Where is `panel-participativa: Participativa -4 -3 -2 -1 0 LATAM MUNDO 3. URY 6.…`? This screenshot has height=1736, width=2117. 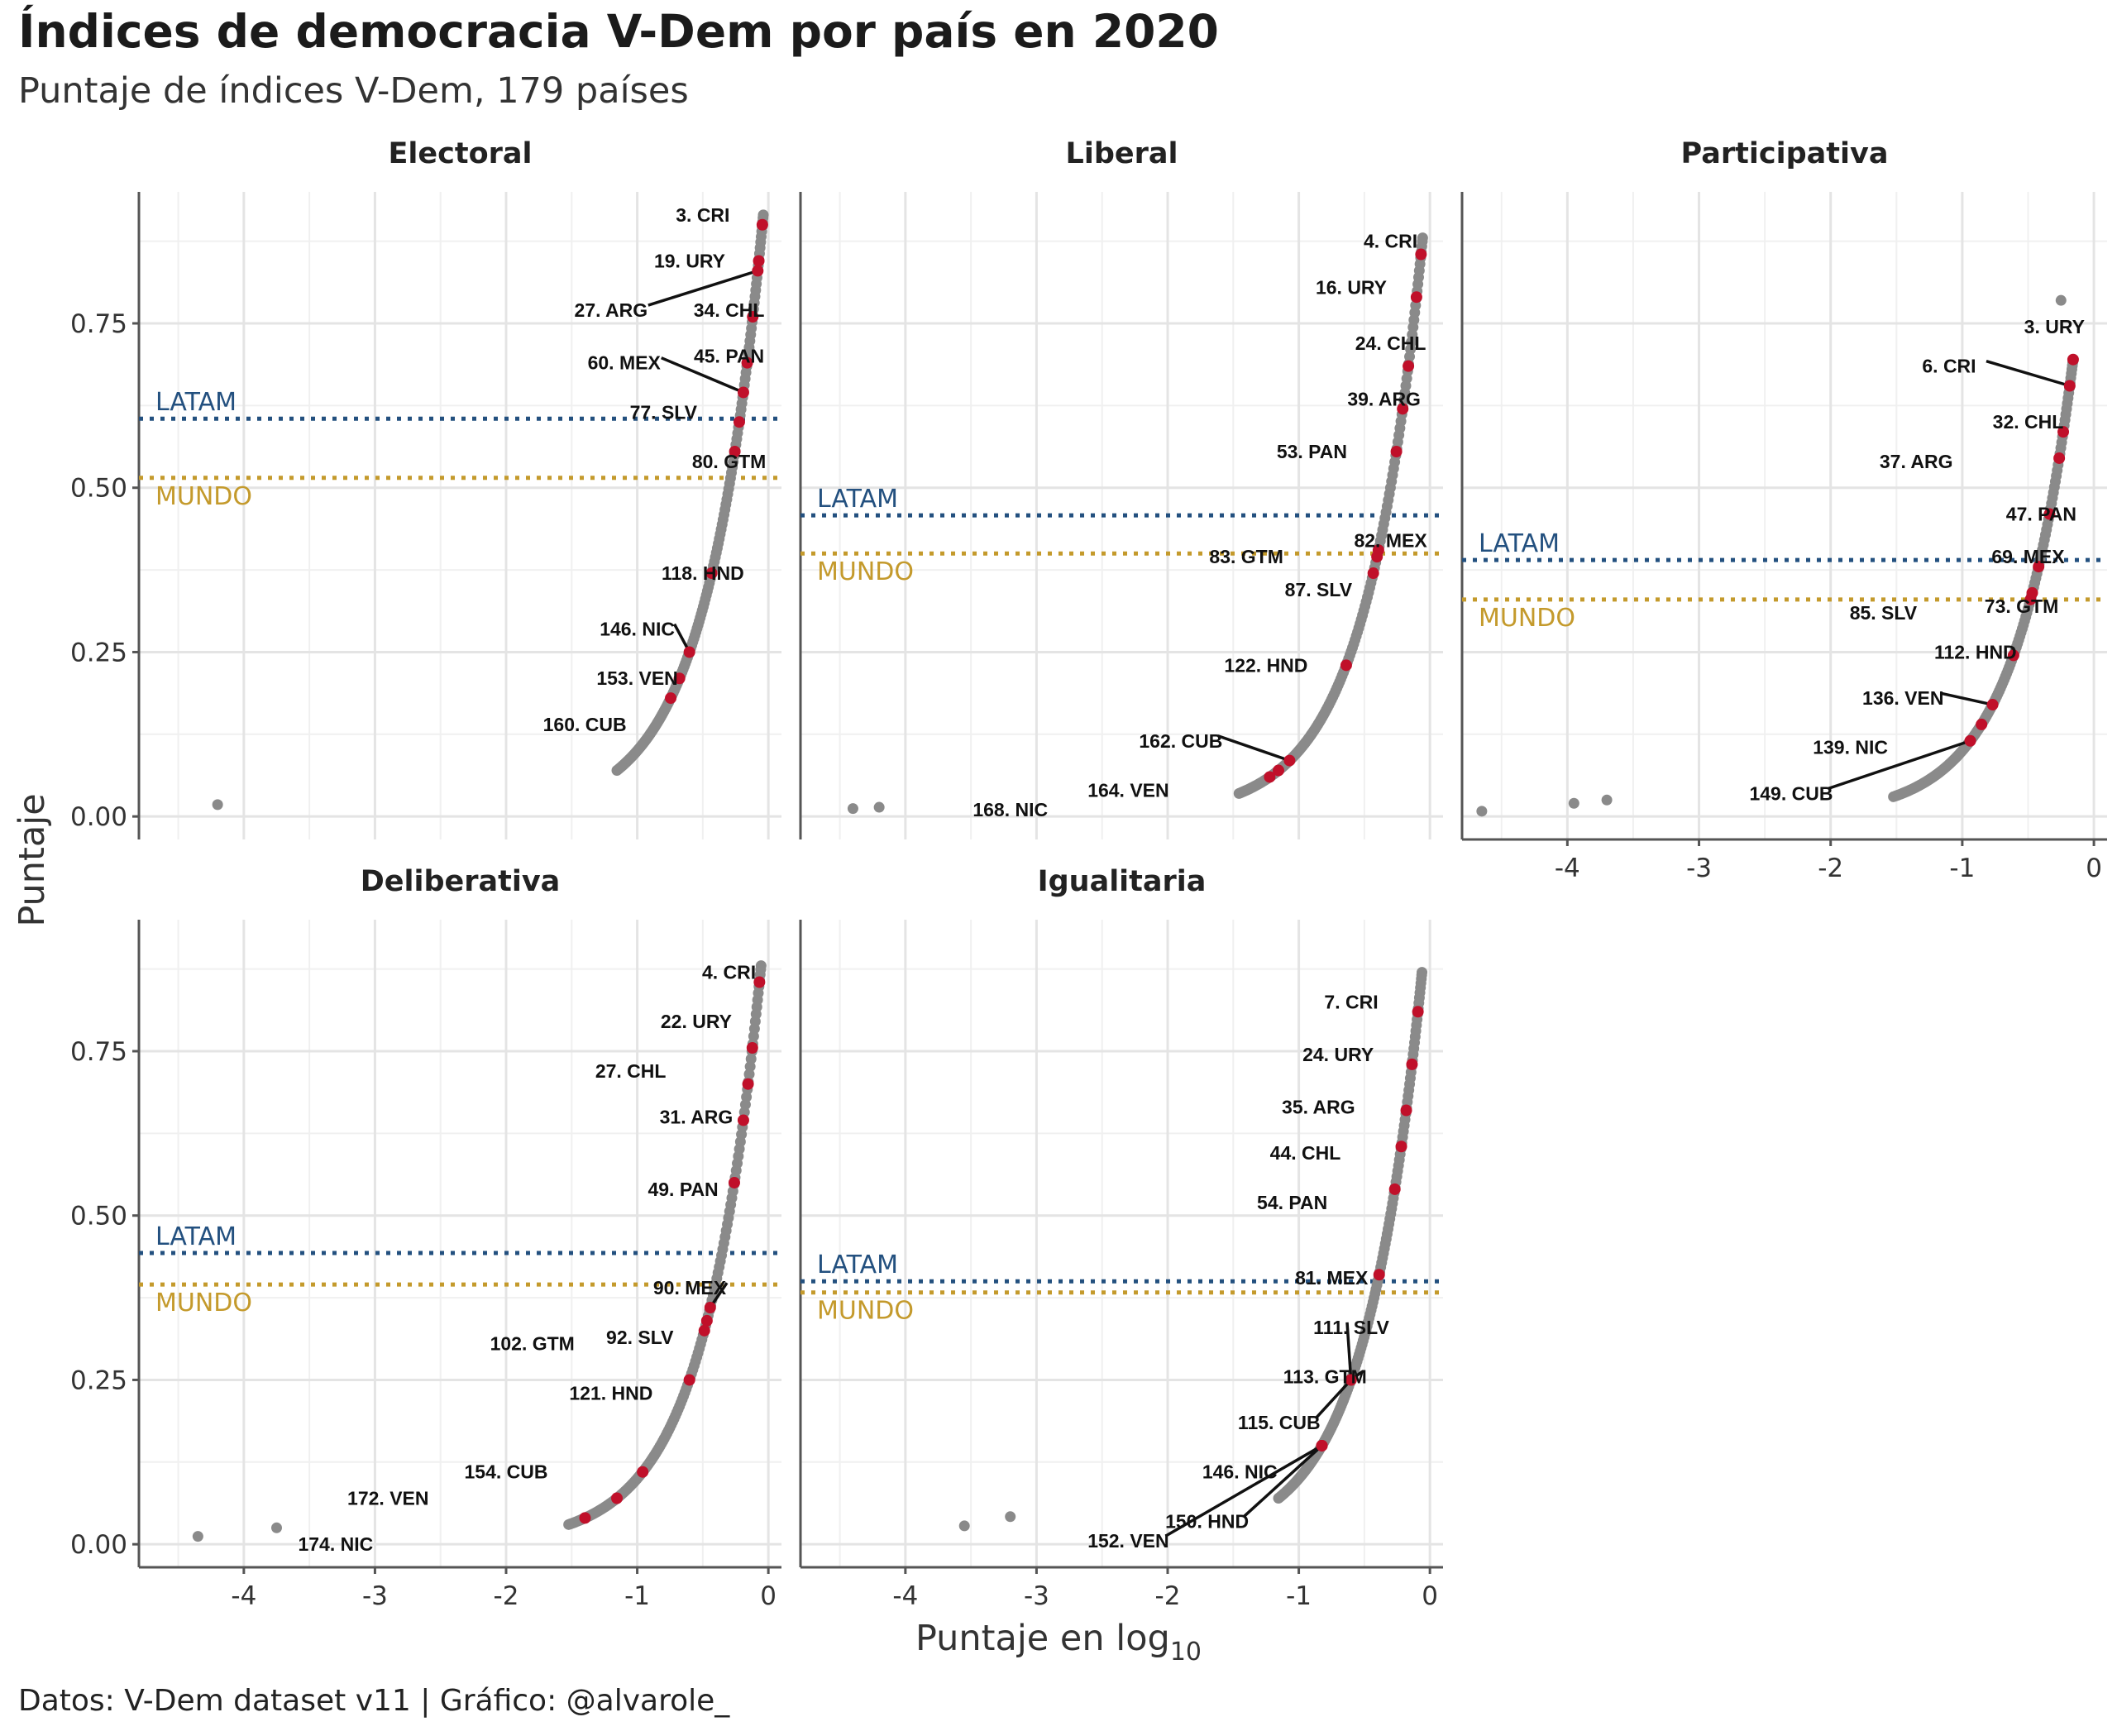 panel-participativa: Participativa -4 -3 -2 -1 0 LATAM MUNDO 3. URY 6.… is located at coordinates (1783, 510).